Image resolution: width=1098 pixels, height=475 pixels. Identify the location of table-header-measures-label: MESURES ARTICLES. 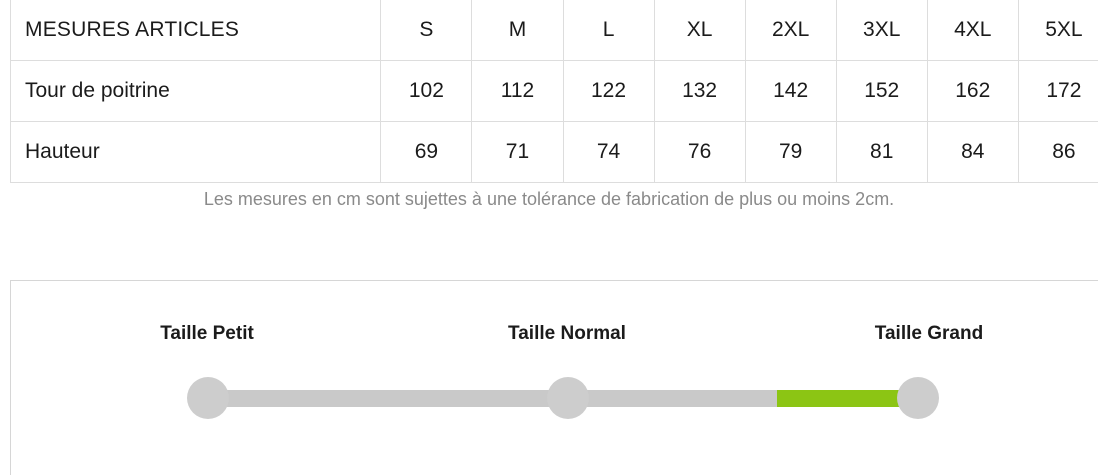
(195, 30).